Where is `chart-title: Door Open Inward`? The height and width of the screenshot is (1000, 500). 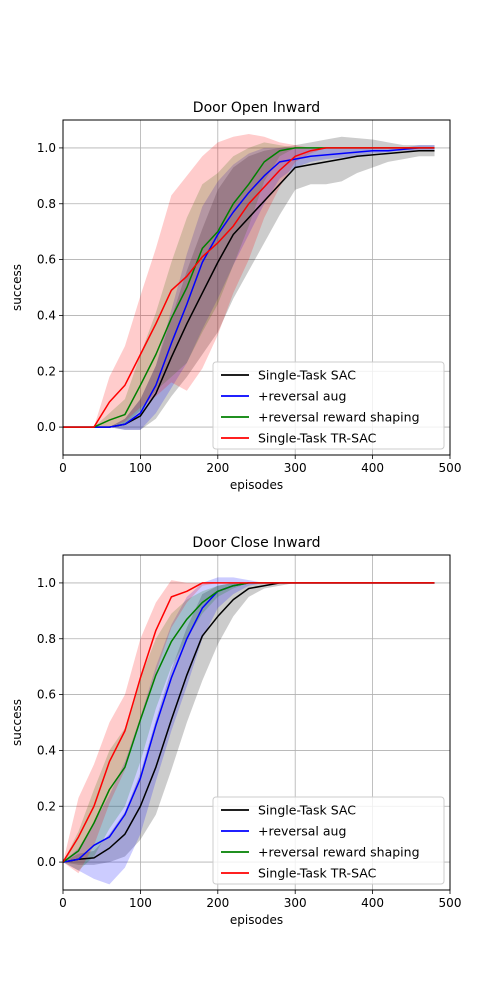 chart-title: Door Open Inward is located at coordinates (256, 108).